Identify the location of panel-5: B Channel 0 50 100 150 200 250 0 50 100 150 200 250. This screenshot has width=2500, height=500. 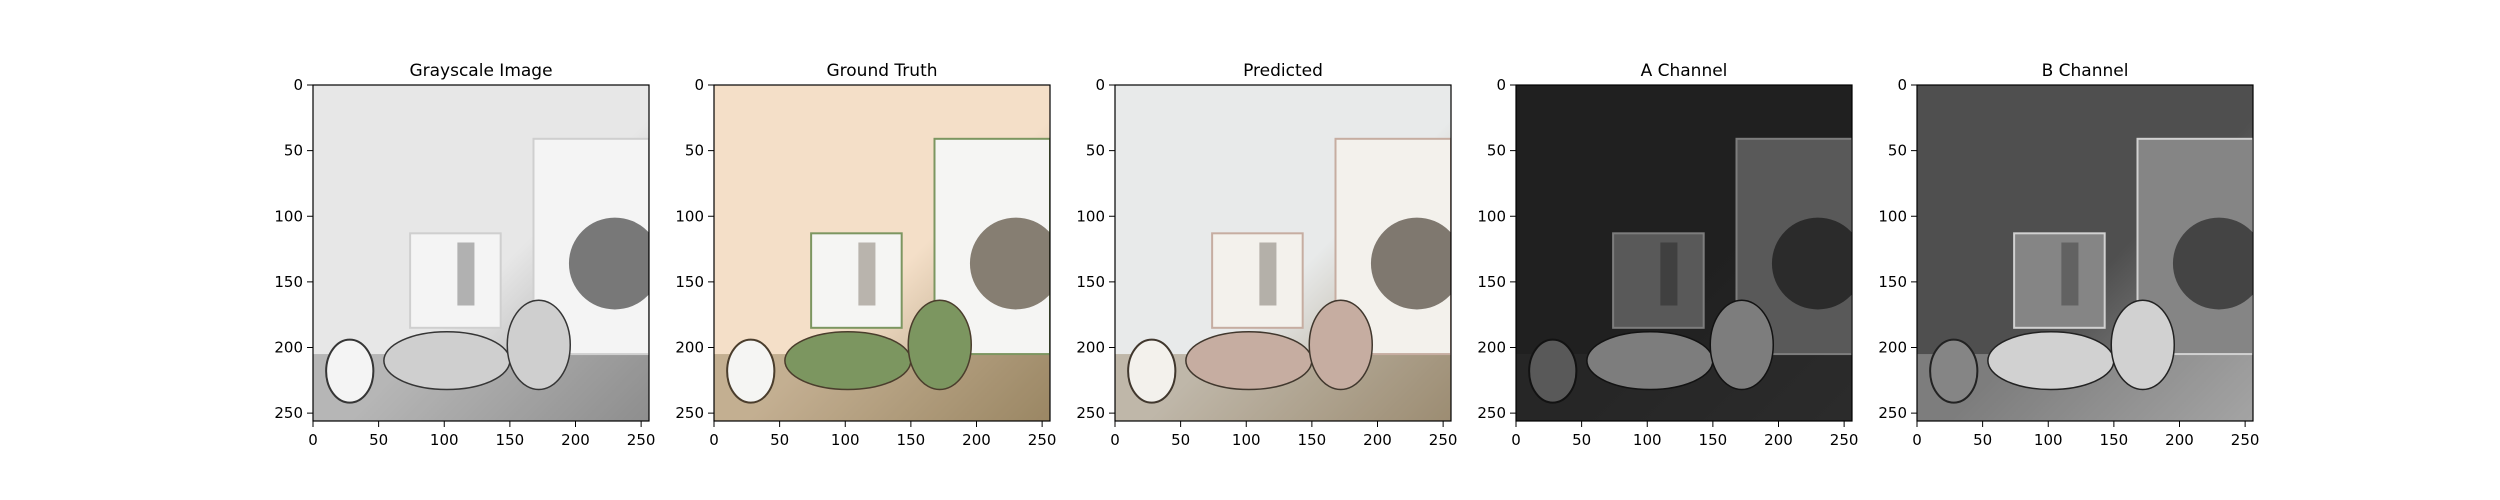
(2069, 255).